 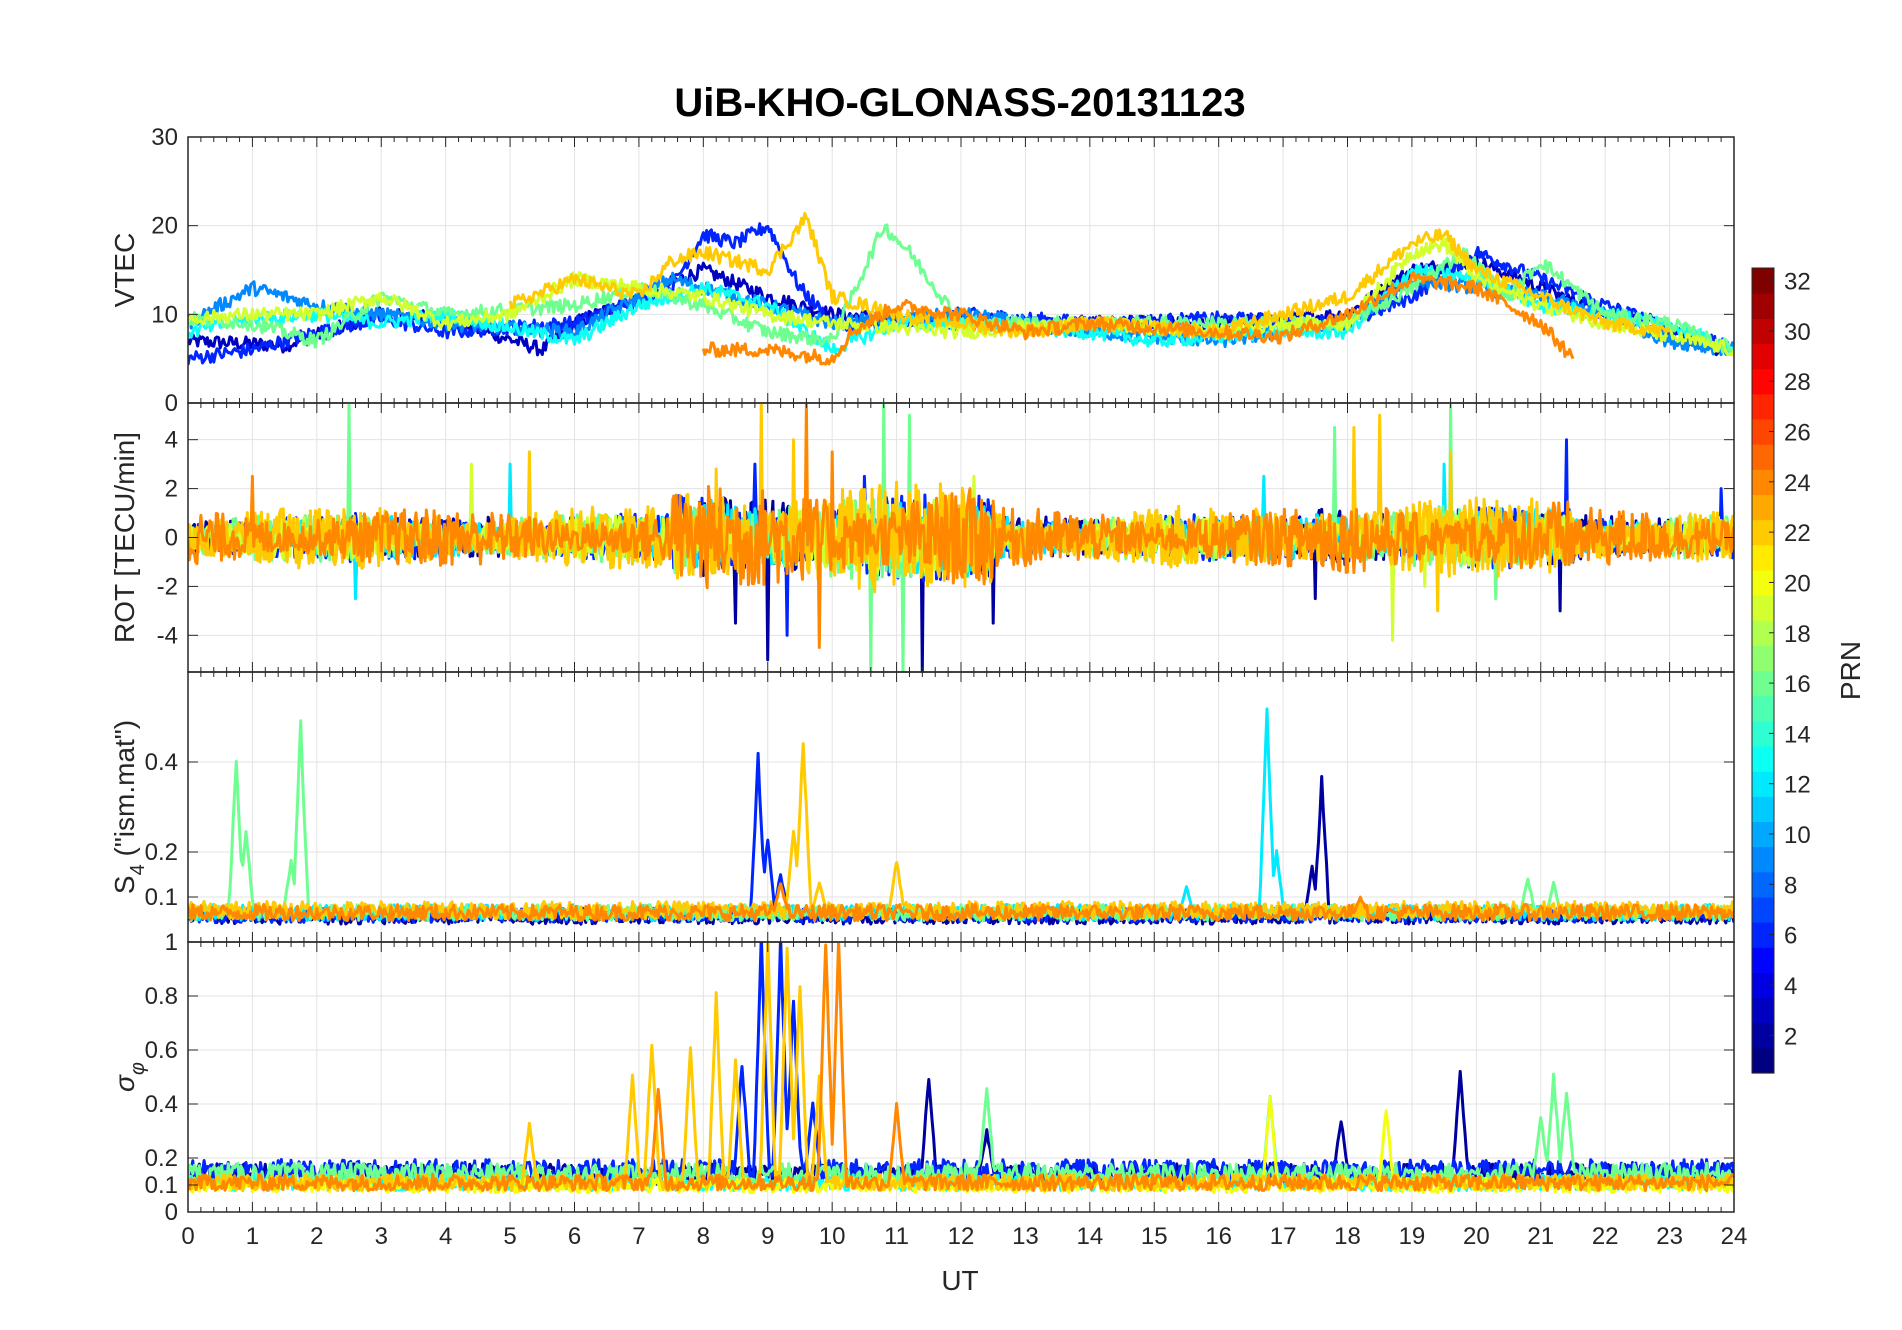 What do you see at coordinates (161, 996) in the screenshot?
I see `y-tick-label: 0.8` at bounding box center [161, 996].